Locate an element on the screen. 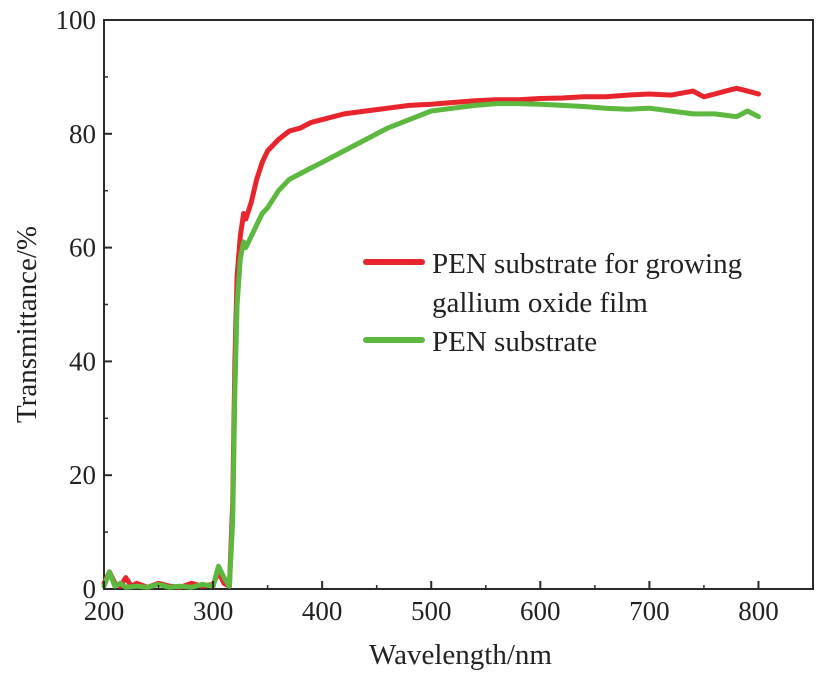 This screenshot has width=827, height=678. legend-label: PEN substrate for growing is located at coordinates (587, 264).